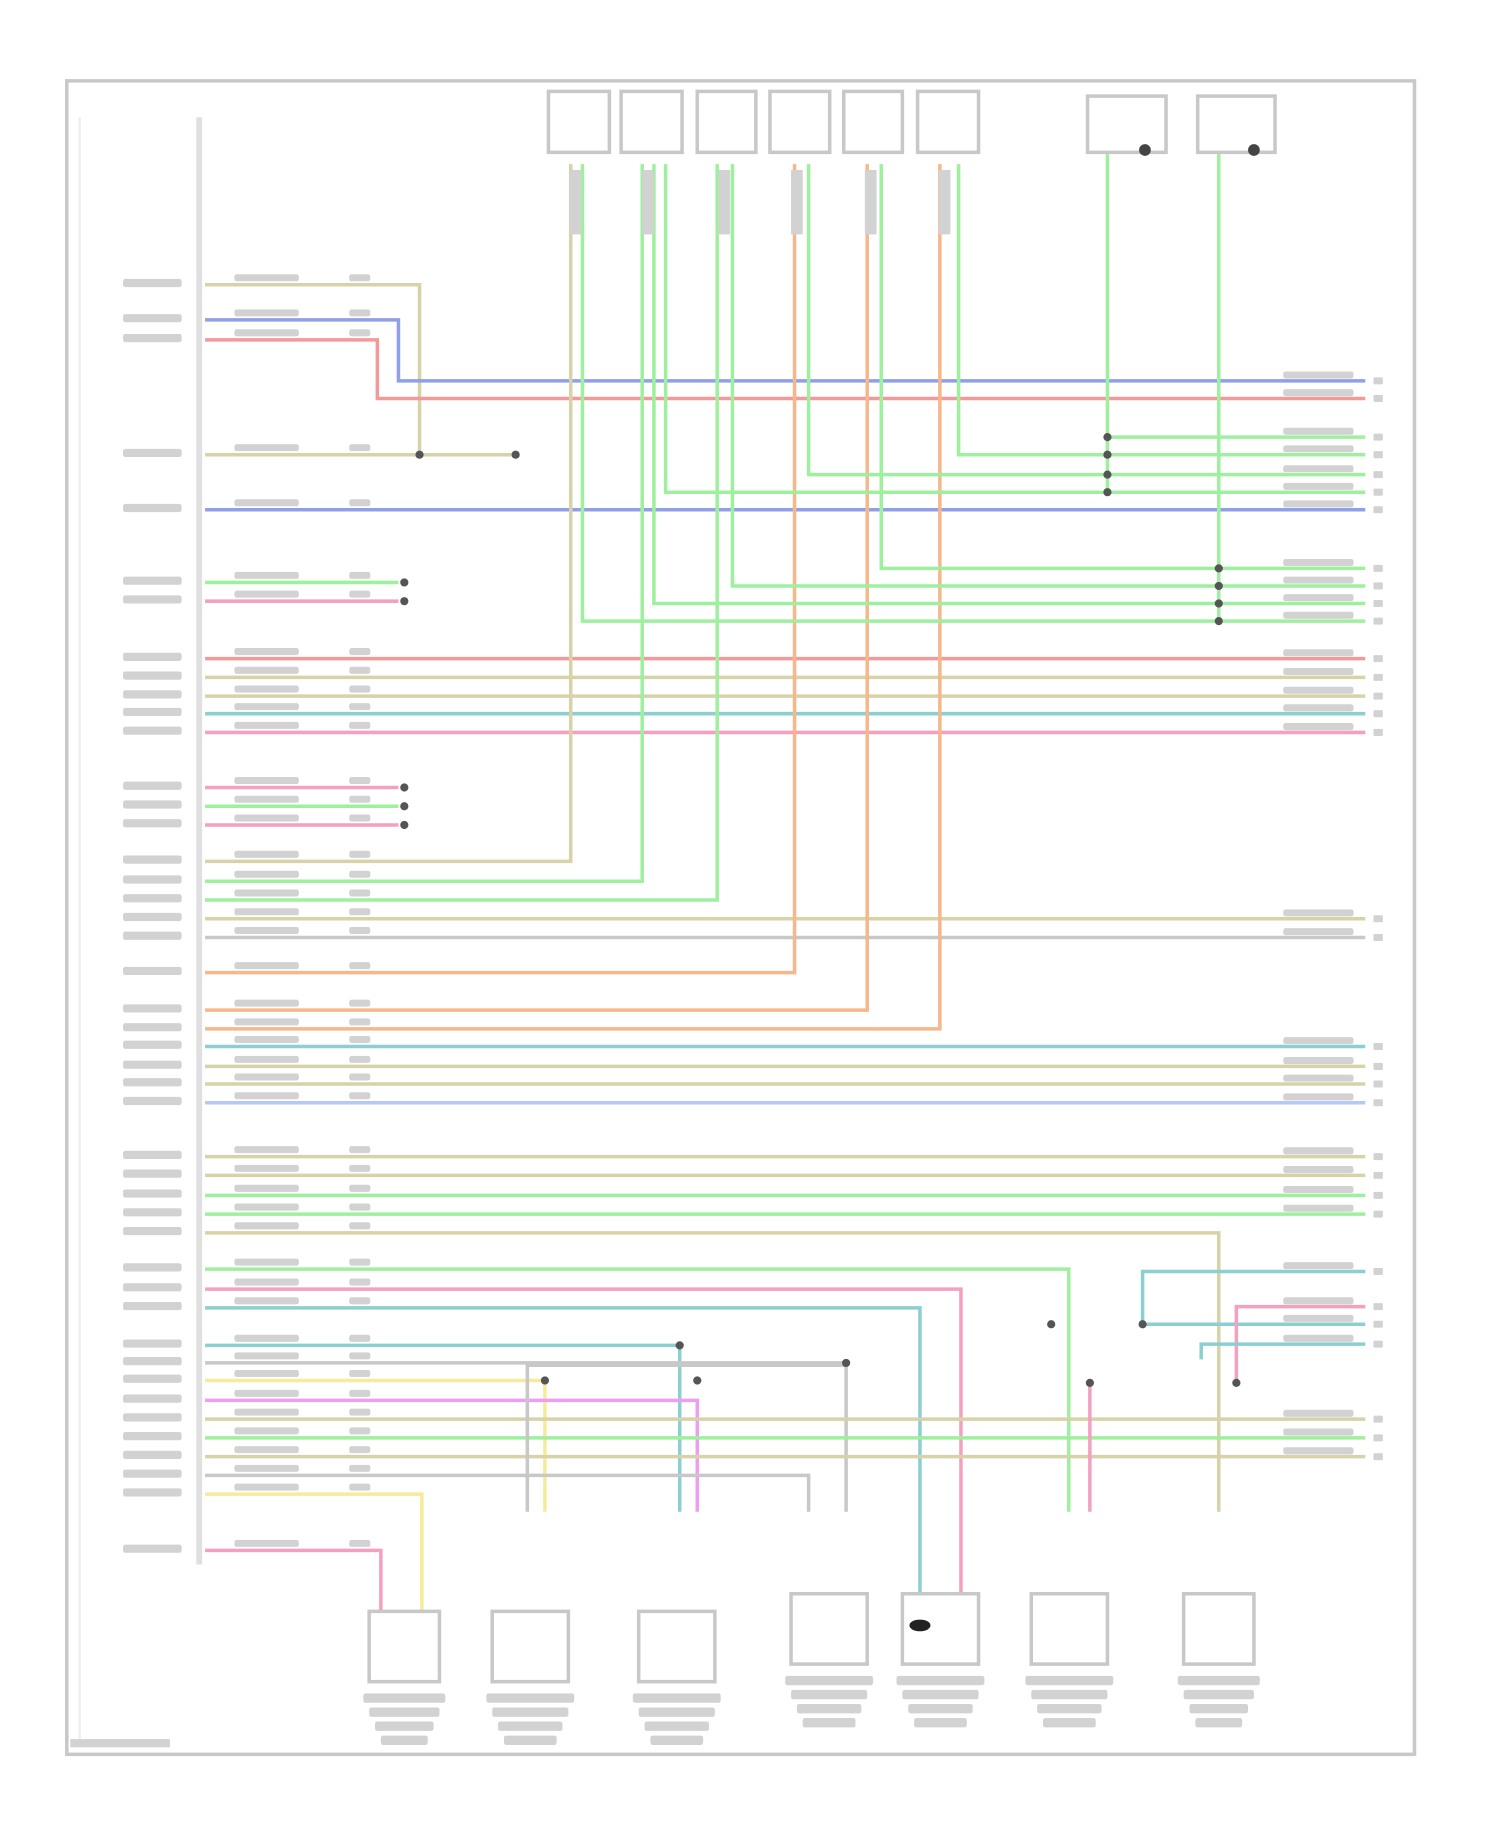  Describe the element at coordinates (1254, 150) in the screenshot. I see `ground-dot` at that location.